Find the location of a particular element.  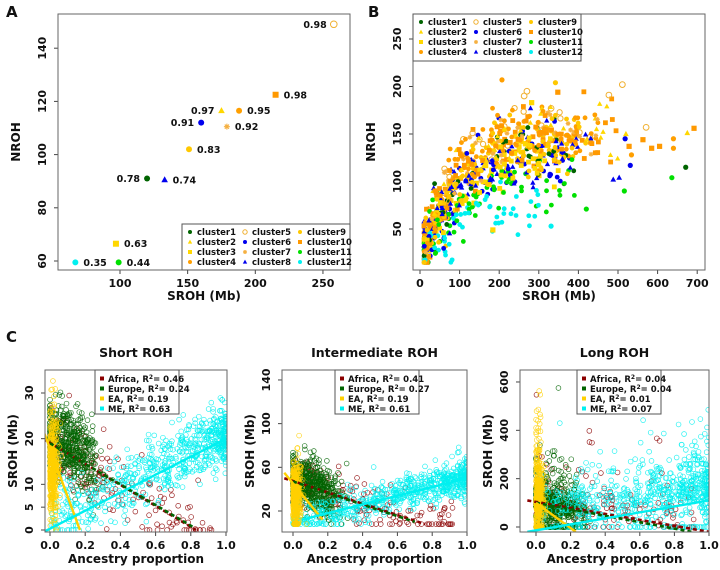

data-label: 0.95 is located at coordinates (258, 111).